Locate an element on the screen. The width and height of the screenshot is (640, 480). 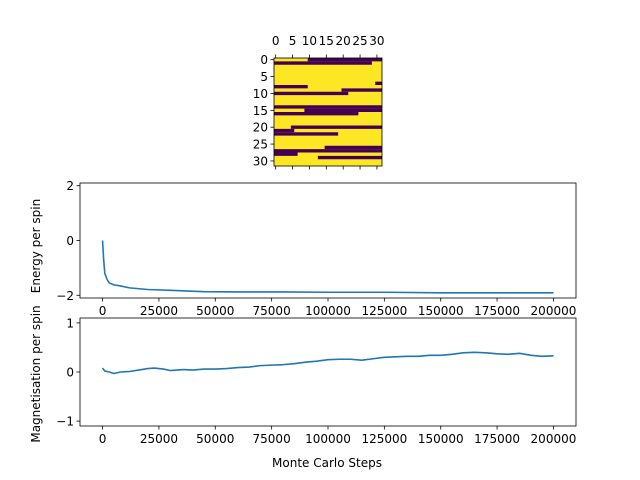
magnetisation-y-tick-label: 0 is located at coordinates (70, 373).